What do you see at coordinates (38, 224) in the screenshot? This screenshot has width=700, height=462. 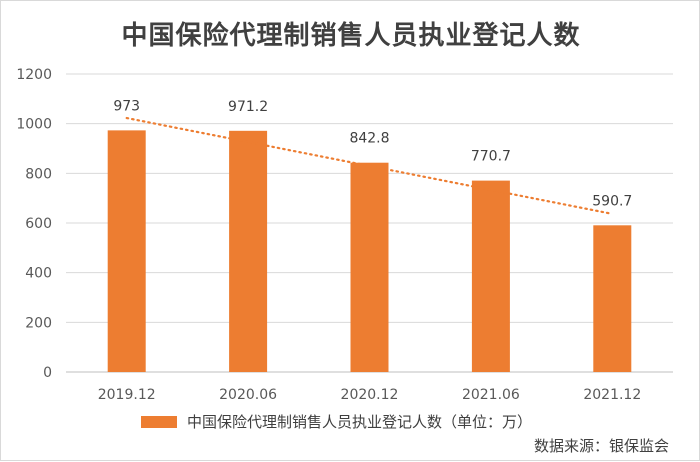 I see `y-tick-label: 600` at bounding box center [38, 224].